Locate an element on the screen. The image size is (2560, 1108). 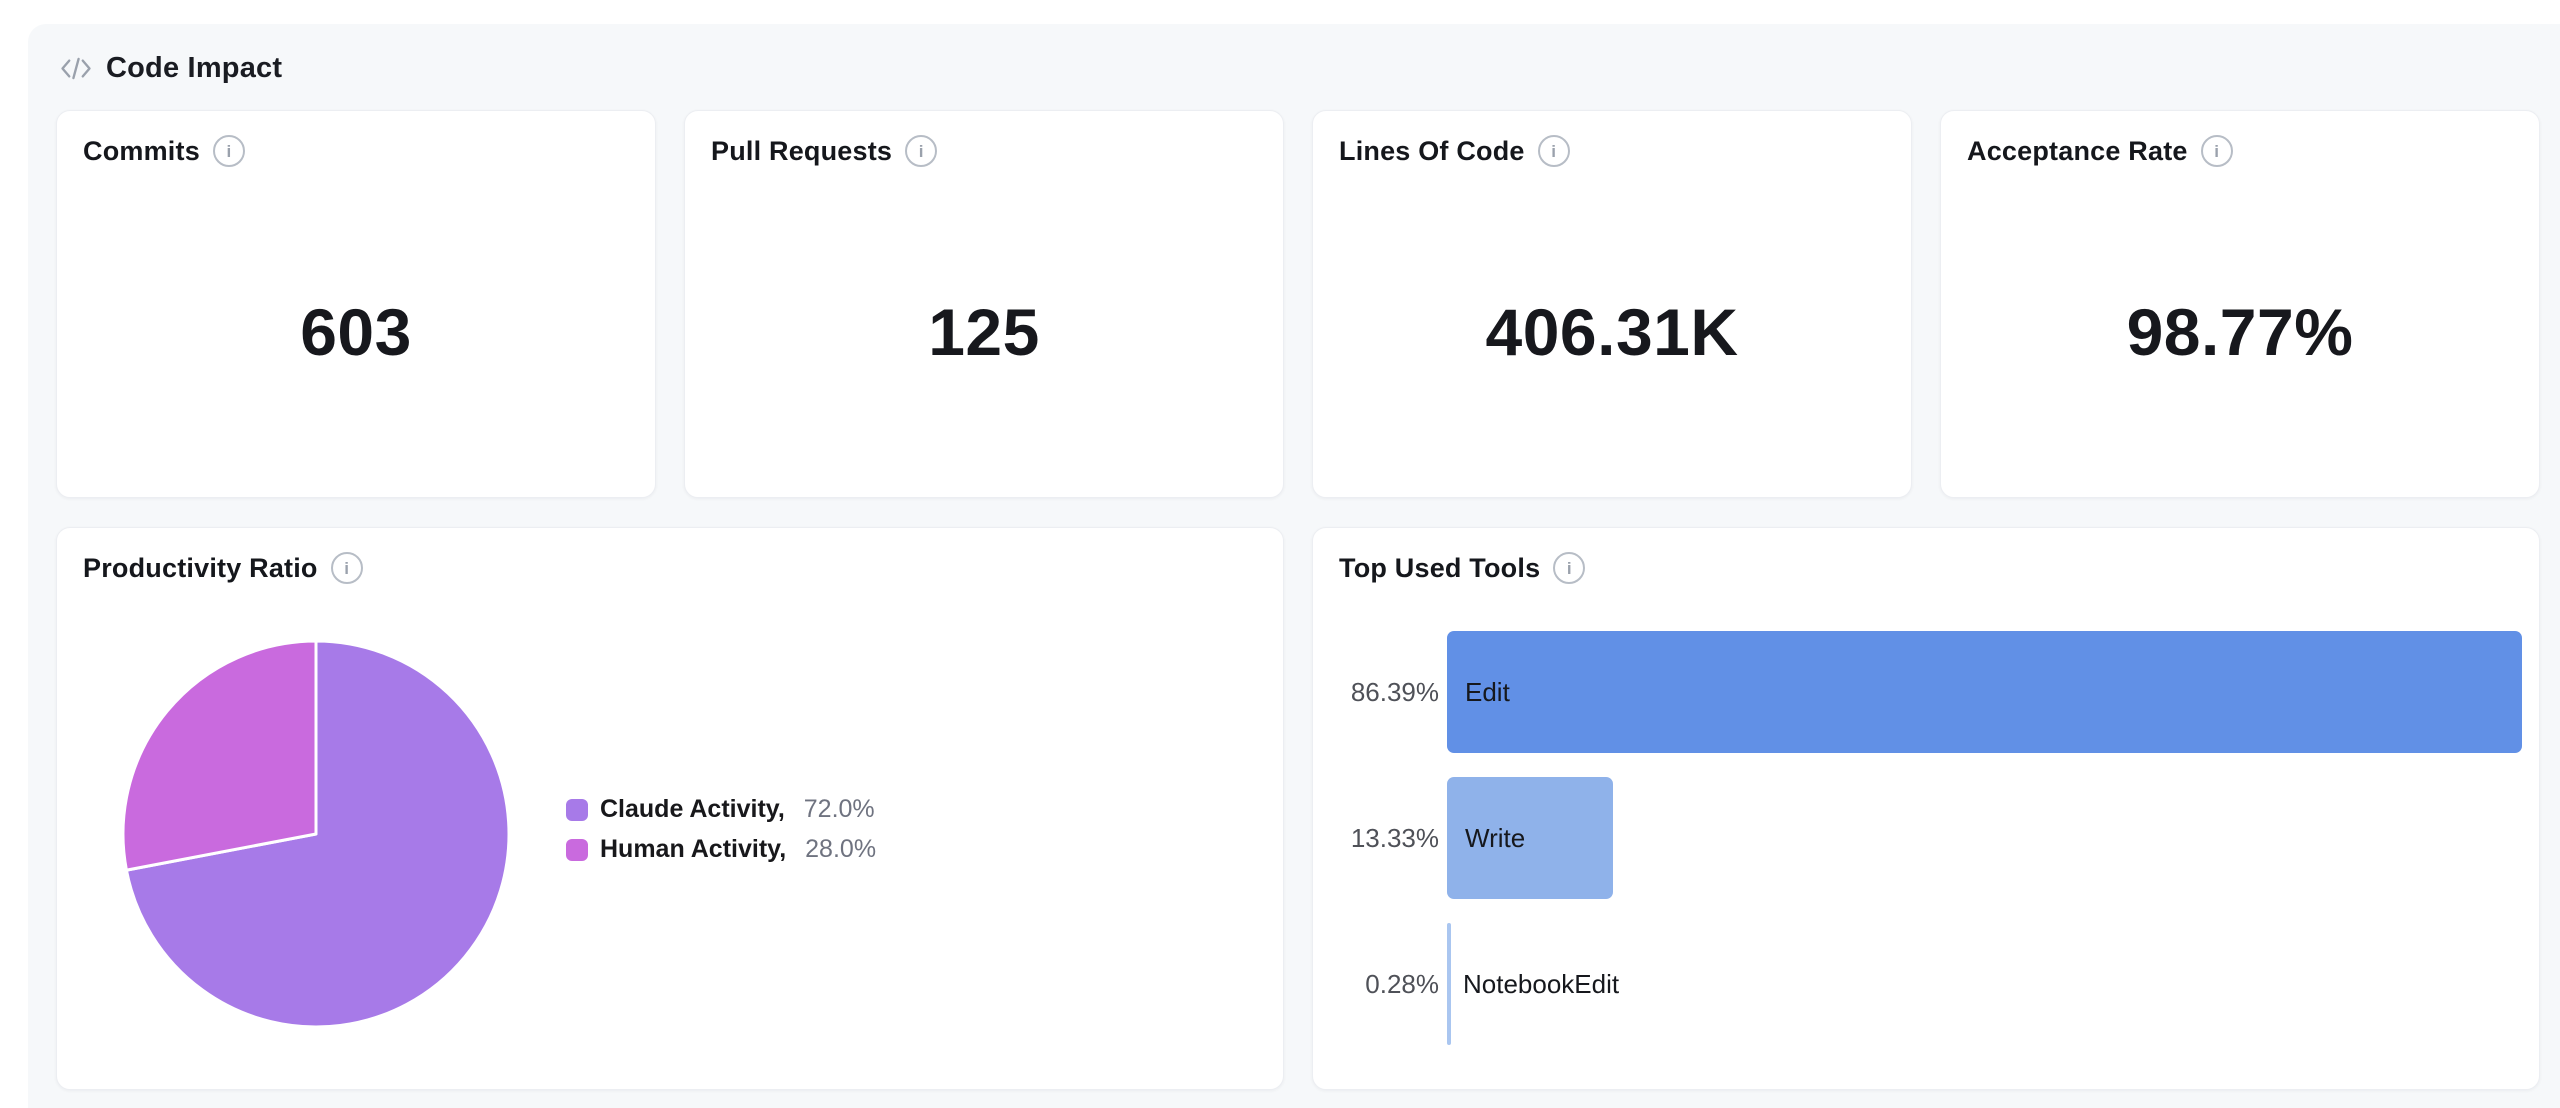
bar-value-label: 0.28% is located at coordinates (1402, 983).